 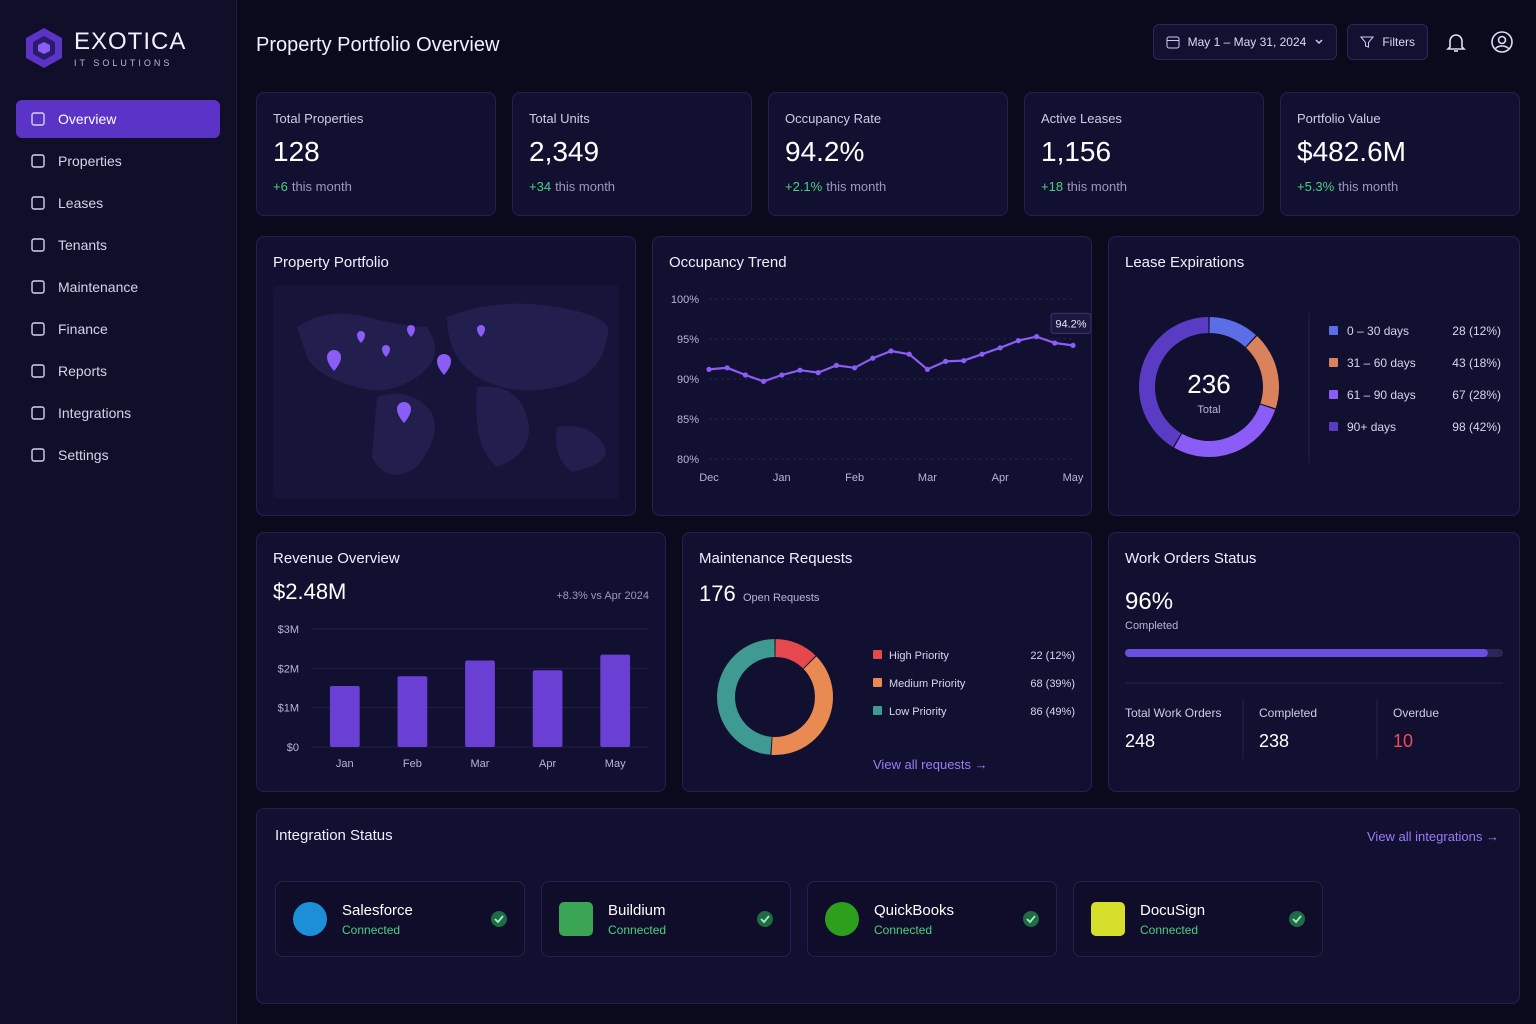 I want to click on integration-text: Salesforce Connected, so click(x=377, y=919).